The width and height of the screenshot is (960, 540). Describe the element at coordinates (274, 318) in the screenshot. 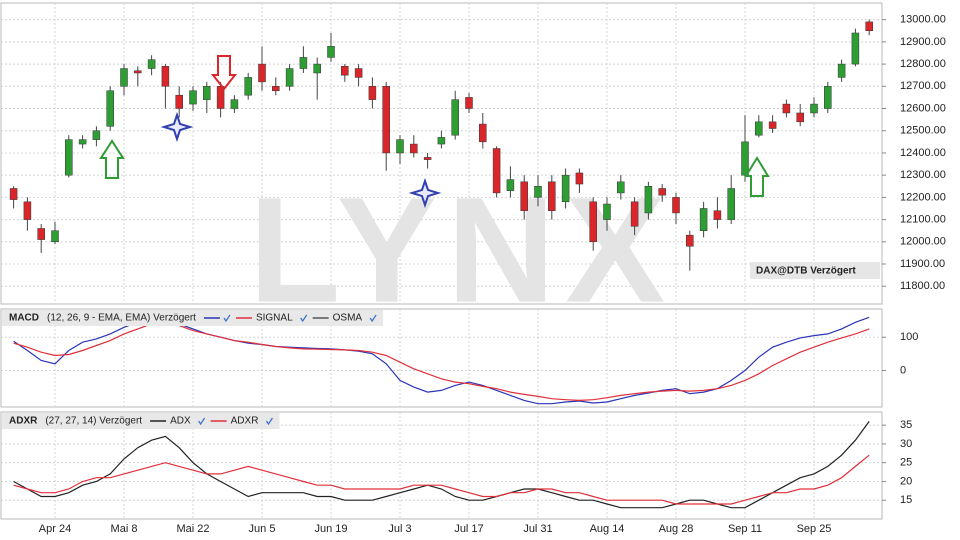

I see `legend-label: SIGNAL` at that location.